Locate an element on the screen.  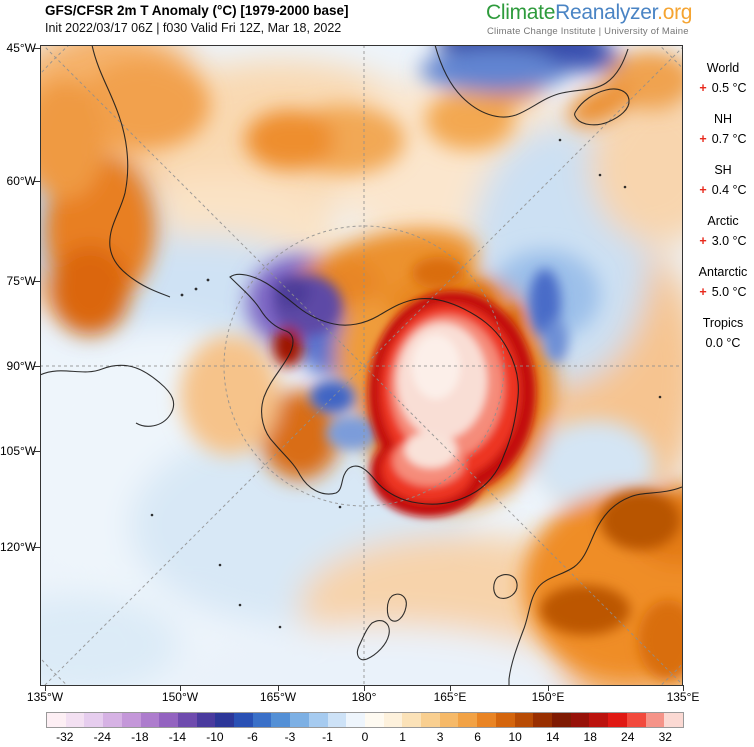
x-axis-label: 150°W is located at coordinates (180, 697).